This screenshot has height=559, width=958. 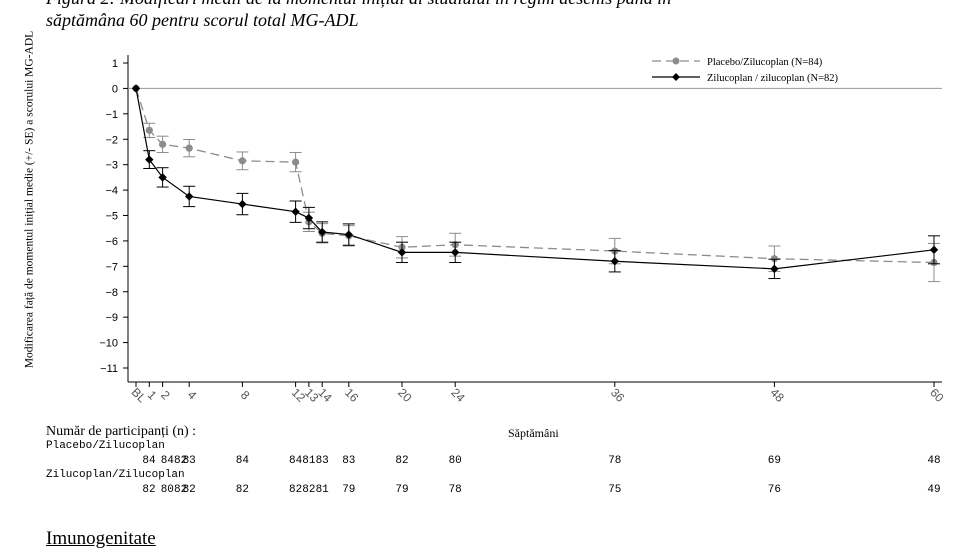 What do you see at coordinates (111, 115) in the screenshot?
I see `y-tick-label: −1` at bounding box center [111, 115].